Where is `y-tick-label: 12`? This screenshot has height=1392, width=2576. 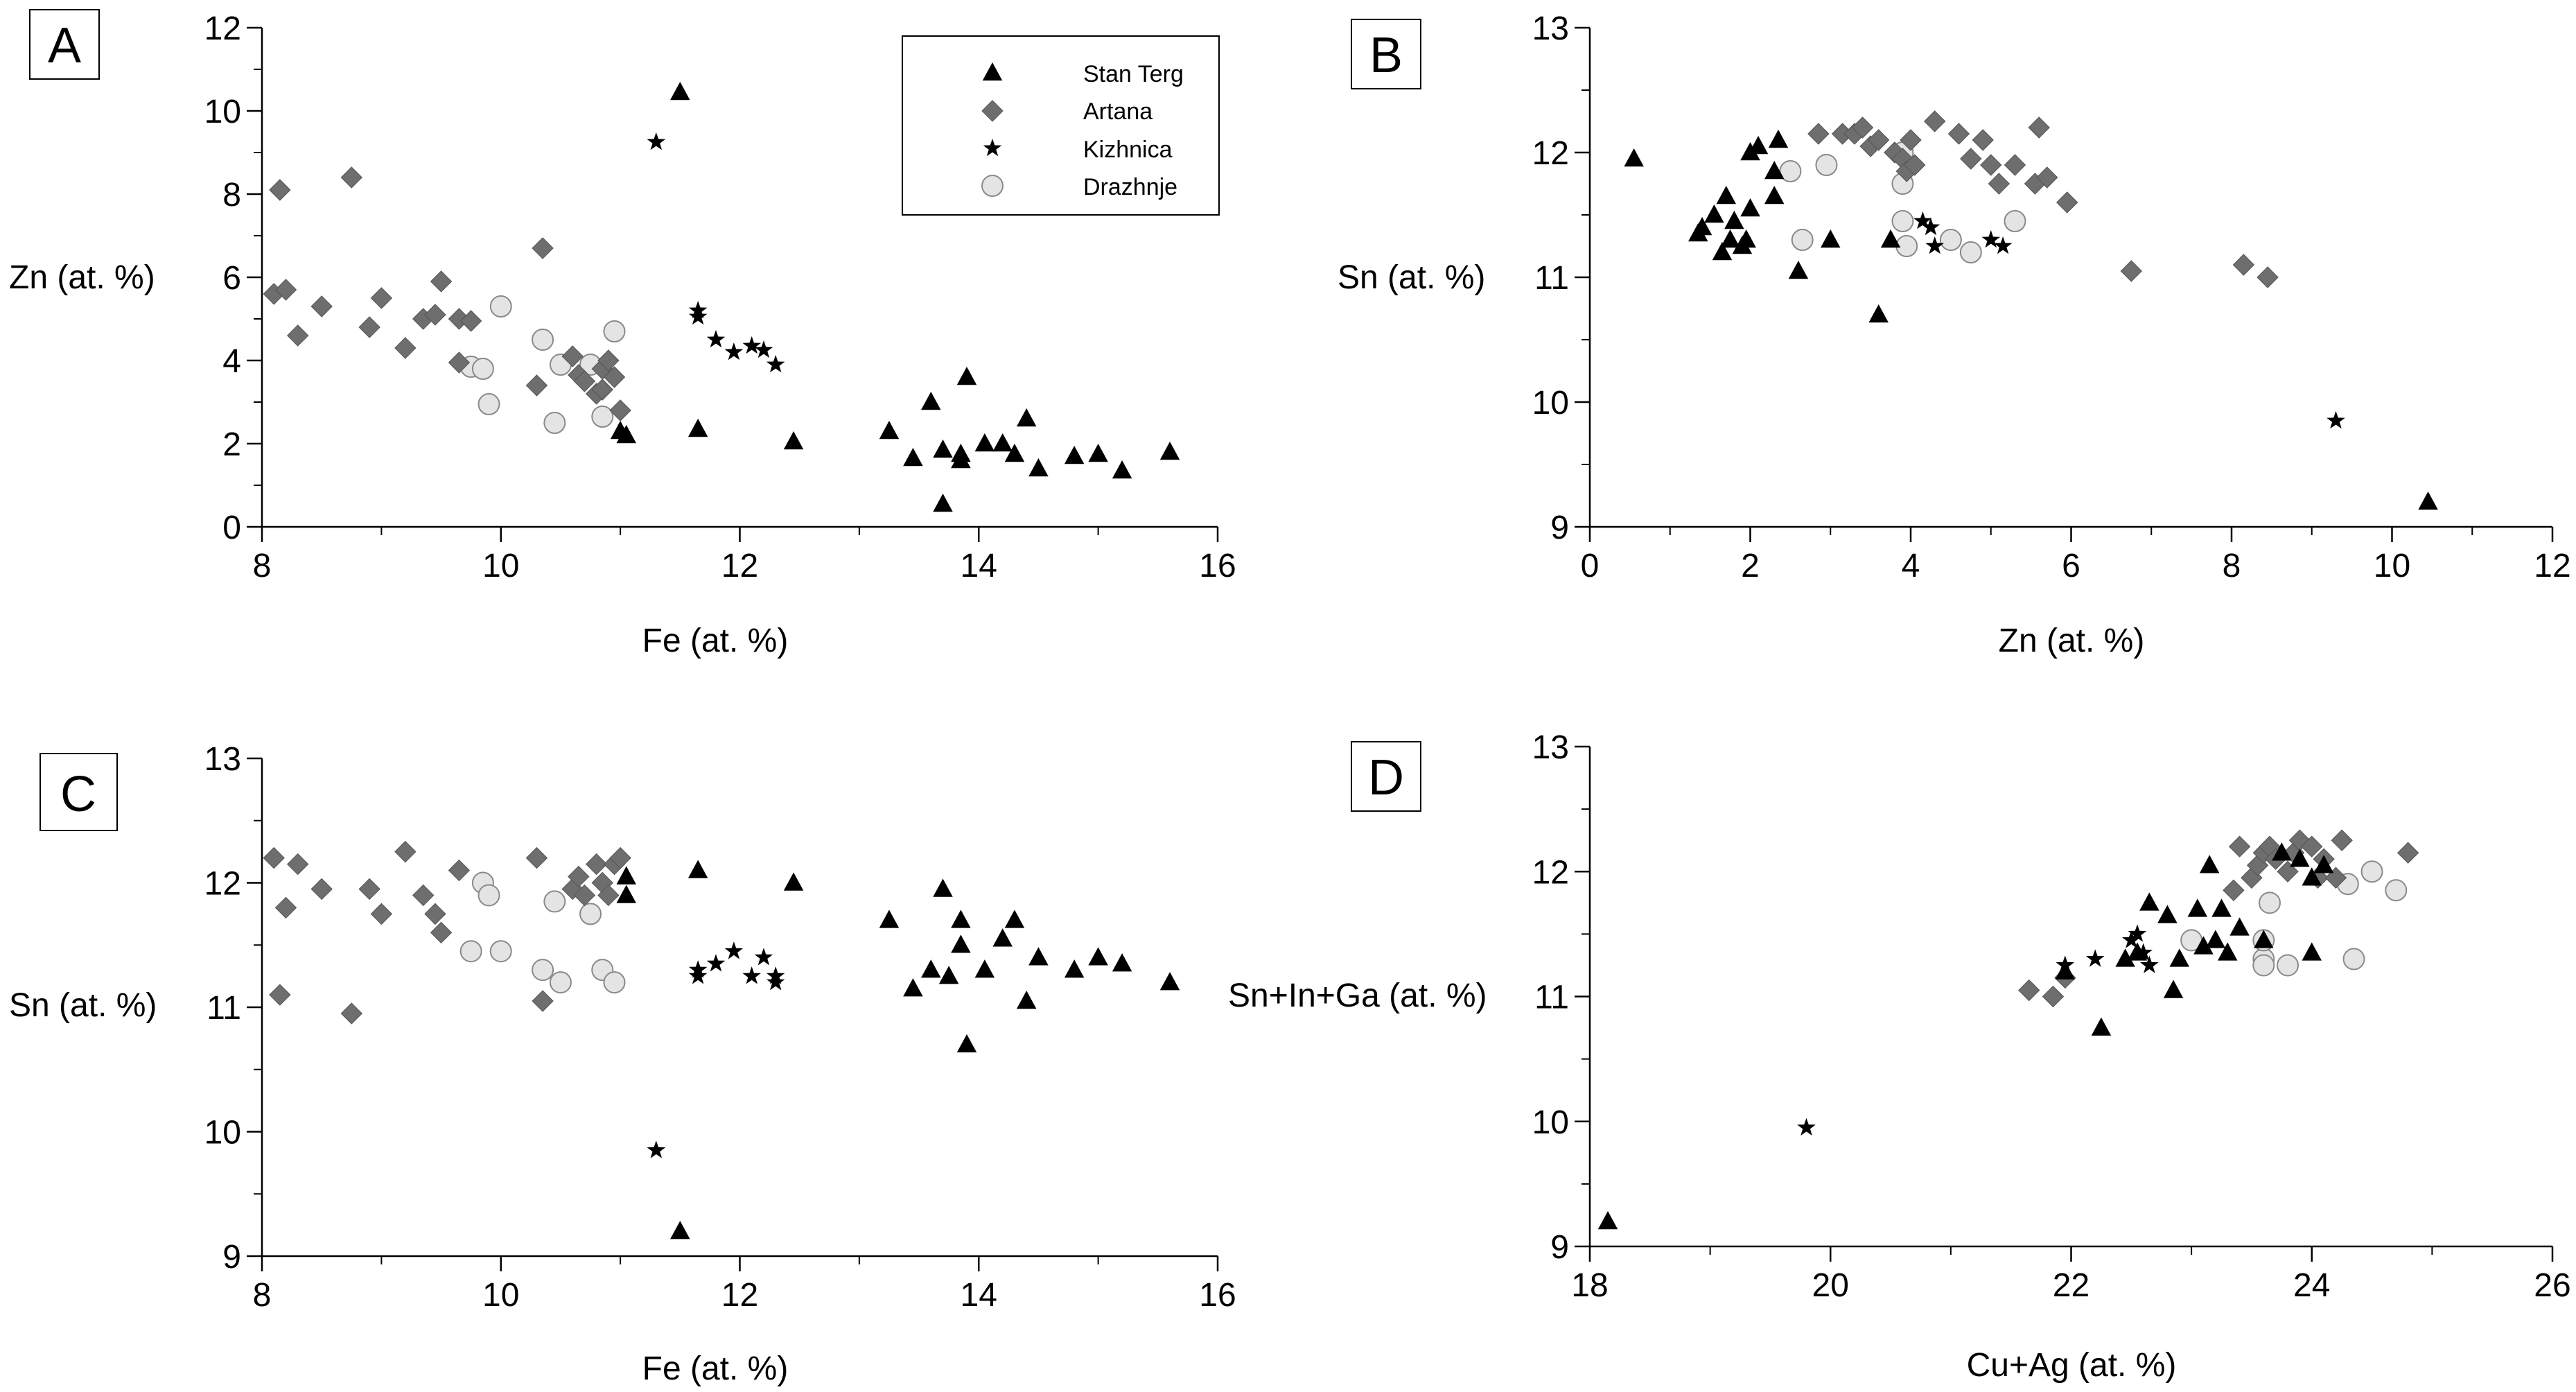
y-tick-label: 12 is located at coordinates (1550, 153).